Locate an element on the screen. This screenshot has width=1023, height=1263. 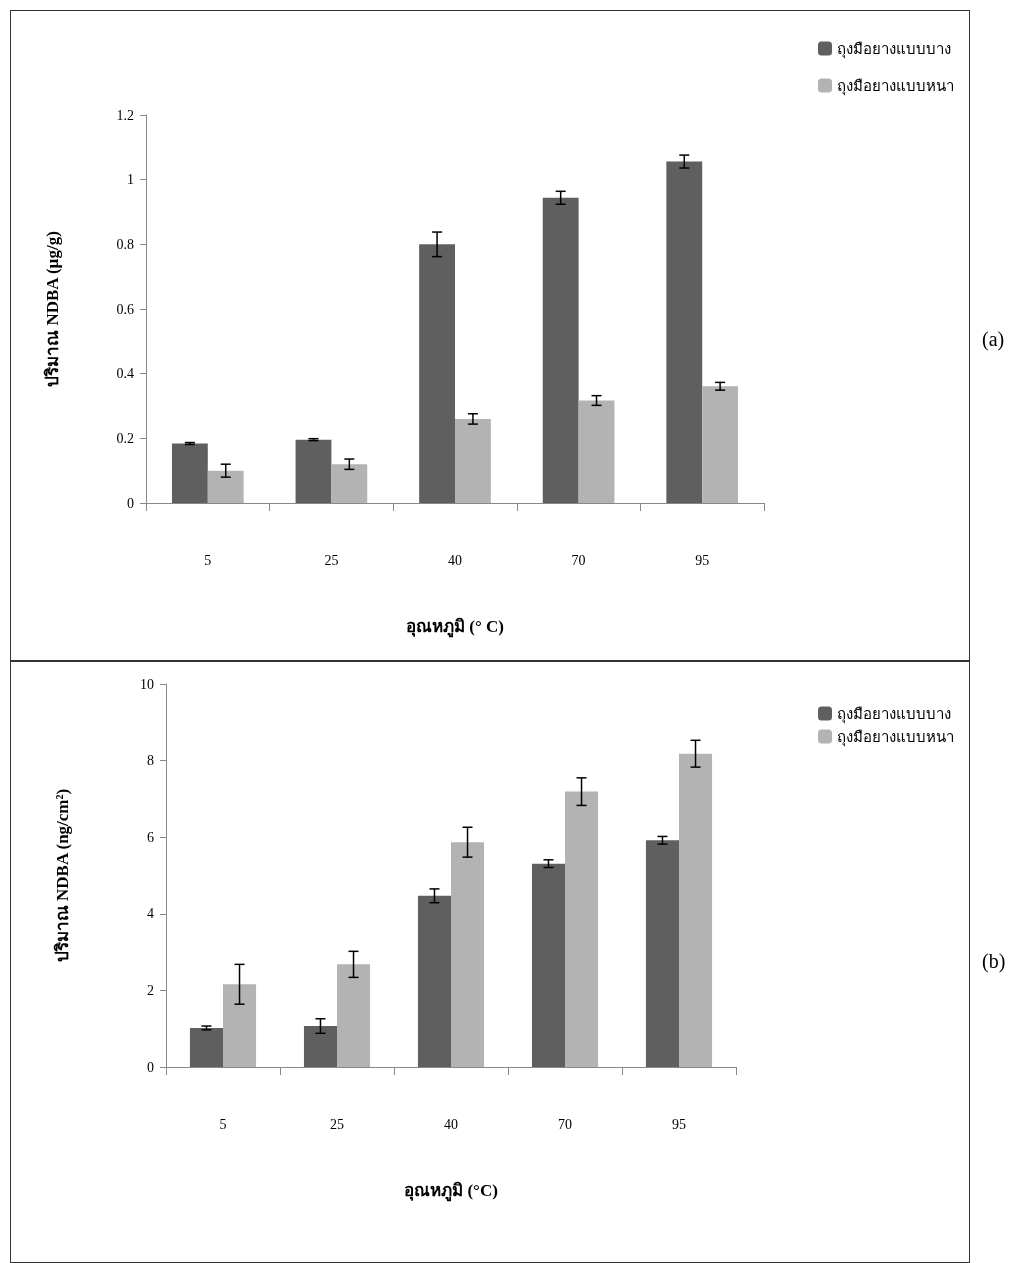
y-tick-label: 0.4 is located at coordinates (125, 374).